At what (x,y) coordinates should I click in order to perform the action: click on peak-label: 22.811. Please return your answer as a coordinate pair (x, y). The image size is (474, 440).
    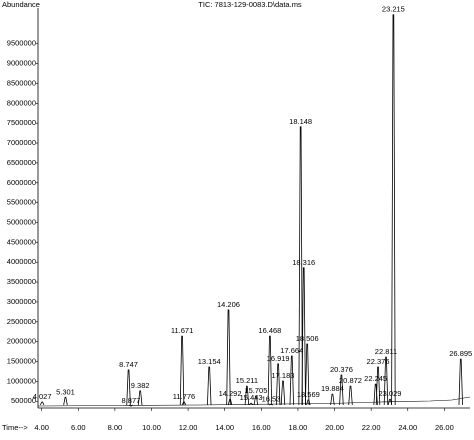
    Looking at the image, I should click on (386, 351).